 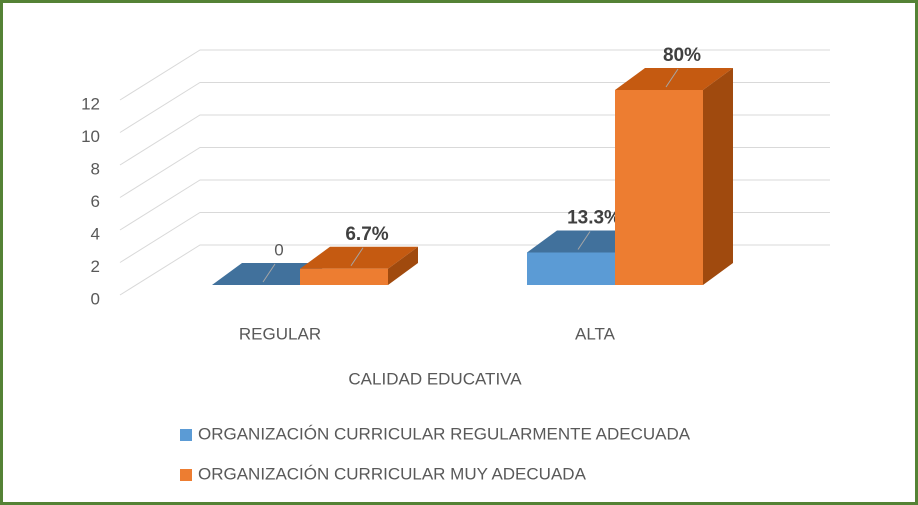 What do you see at coordinates (90, 136) in the screenshot?
I see `y-tick-label: 10` at bounding box center [90, 136].